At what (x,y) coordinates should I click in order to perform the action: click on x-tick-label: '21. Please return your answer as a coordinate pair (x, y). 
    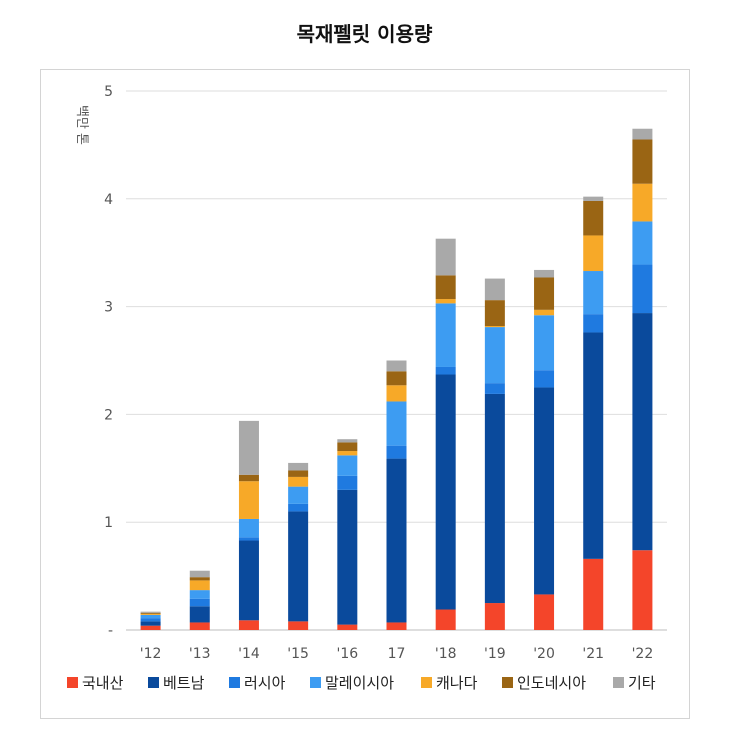
    Looking at the image, I should click on (593, 654).